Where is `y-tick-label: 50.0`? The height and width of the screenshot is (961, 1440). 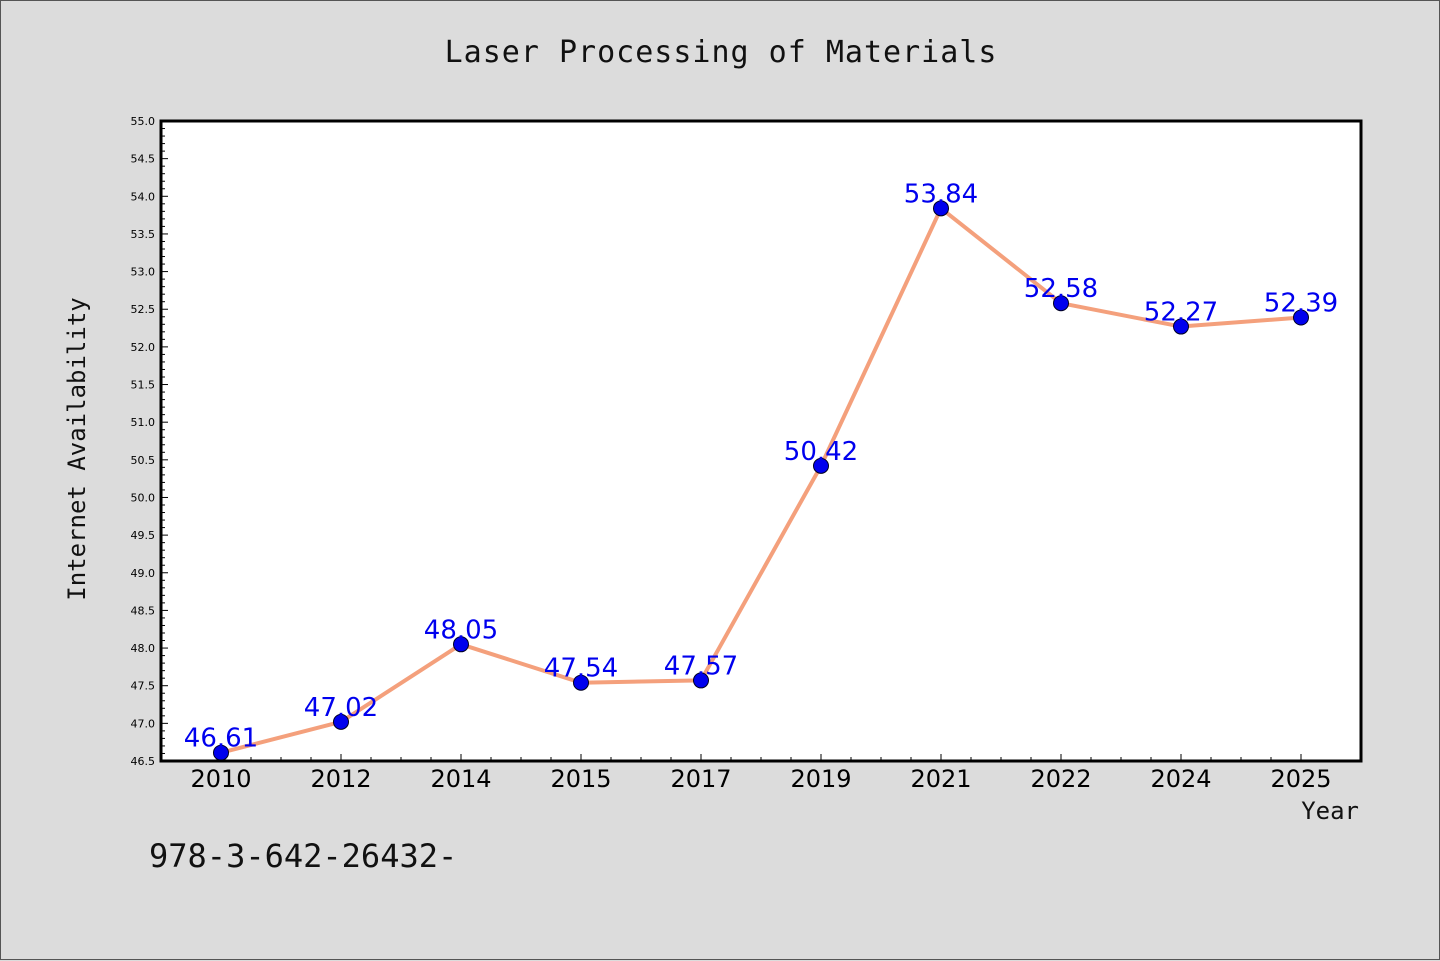 y-tick-label: 50.0 is located at coordinates (143, 497).